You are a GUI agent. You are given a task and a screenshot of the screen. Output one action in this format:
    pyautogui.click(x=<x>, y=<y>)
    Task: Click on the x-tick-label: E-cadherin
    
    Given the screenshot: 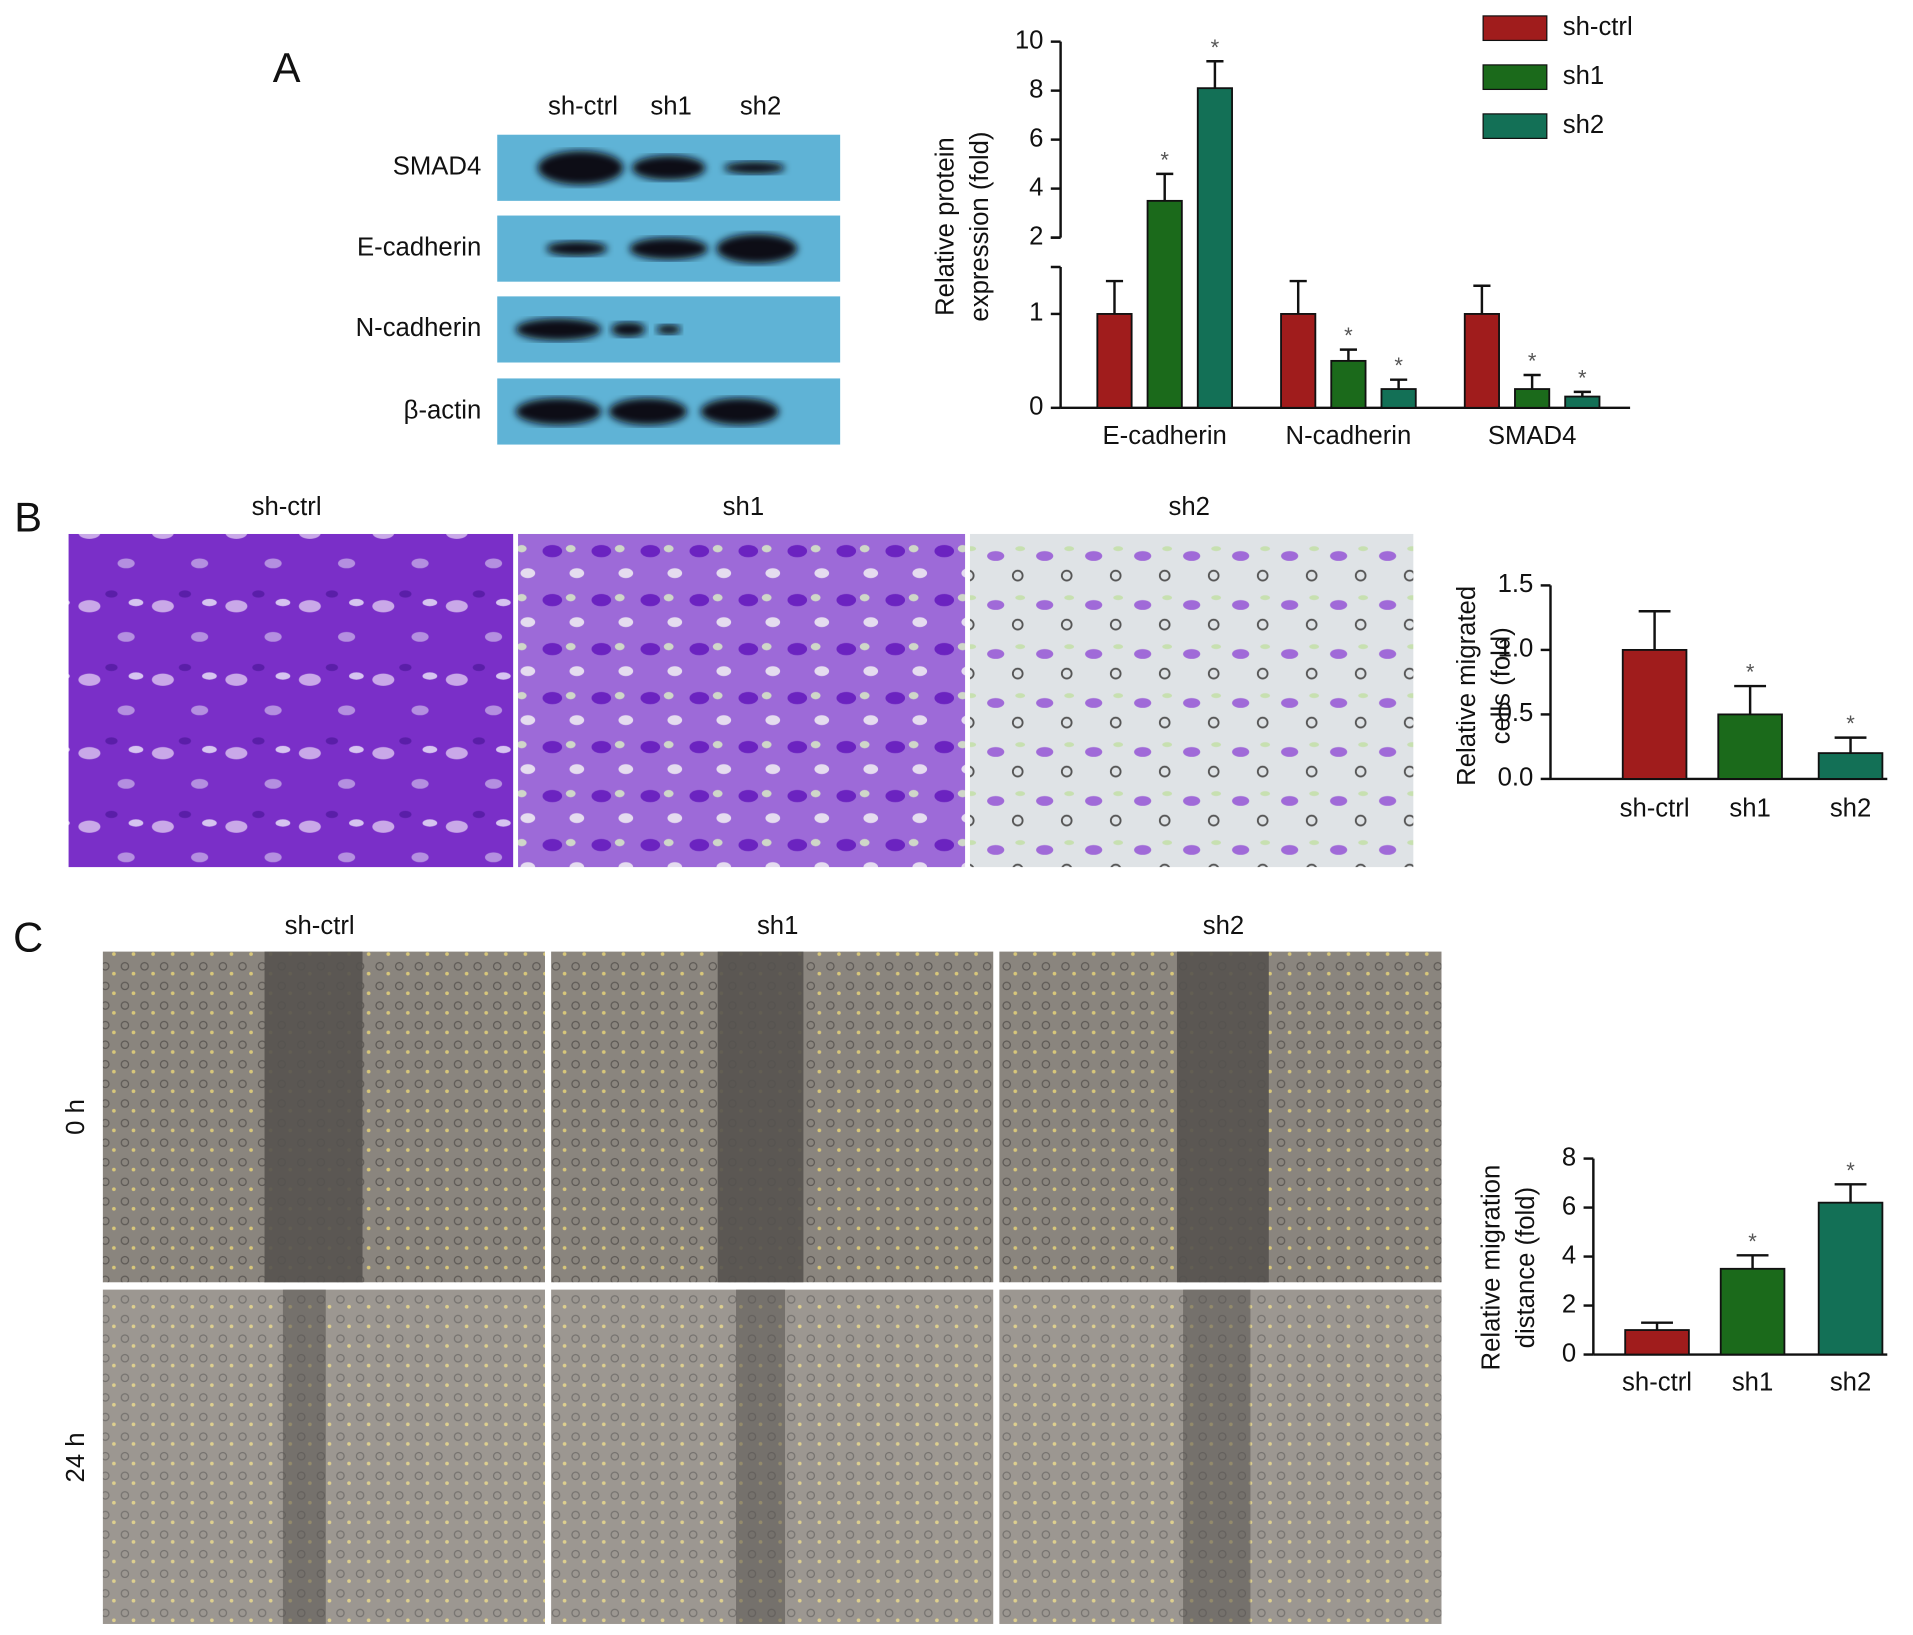 What is the action you would take?
    pyautogui.click(x=1165, y=436)
    